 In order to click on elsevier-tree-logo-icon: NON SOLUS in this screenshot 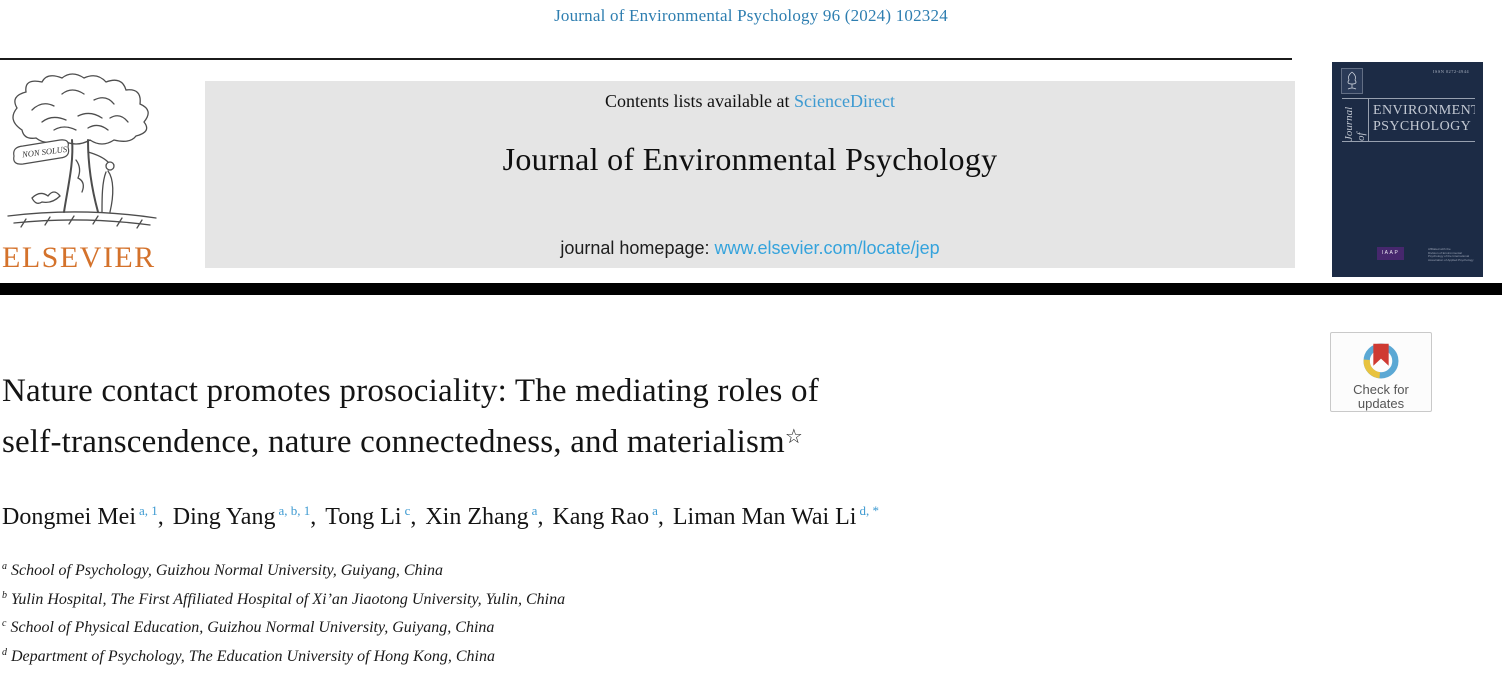, I will do `click(82, 151)`.